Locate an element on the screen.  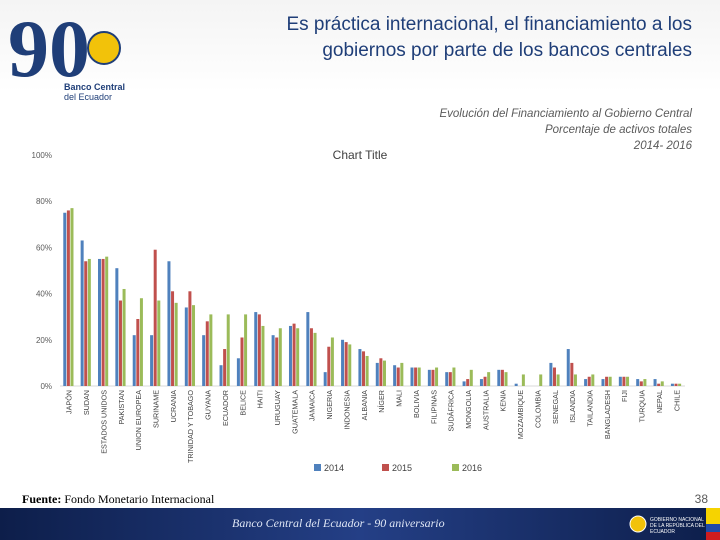
category-label: MONGOLIA is located at coordinates (468, 409).